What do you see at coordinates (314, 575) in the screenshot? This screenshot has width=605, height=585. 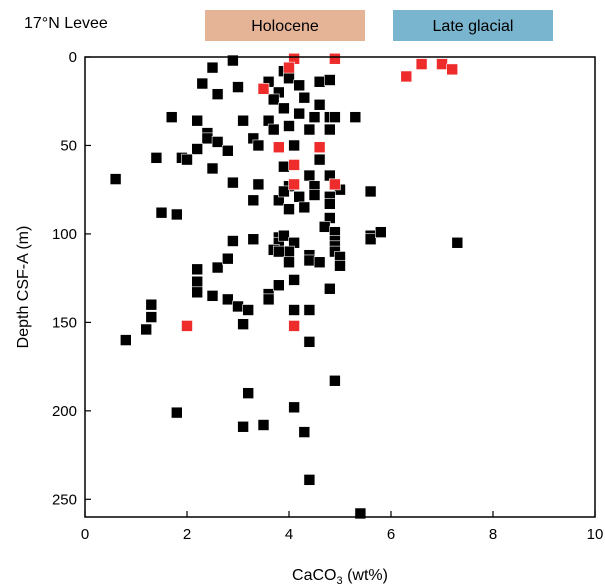 I see `x-axis-label-main: CaCO` at bounding box center [314, 575].